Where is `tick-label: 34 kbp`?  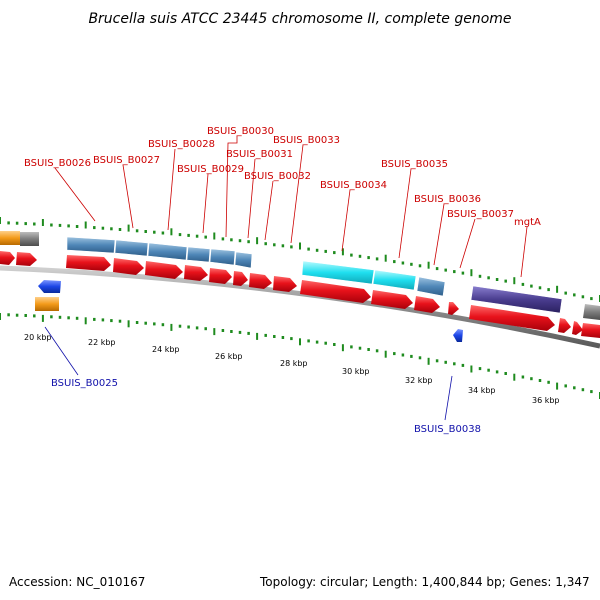
tick-label: 34 kbp is located at coordinates (482, 390).